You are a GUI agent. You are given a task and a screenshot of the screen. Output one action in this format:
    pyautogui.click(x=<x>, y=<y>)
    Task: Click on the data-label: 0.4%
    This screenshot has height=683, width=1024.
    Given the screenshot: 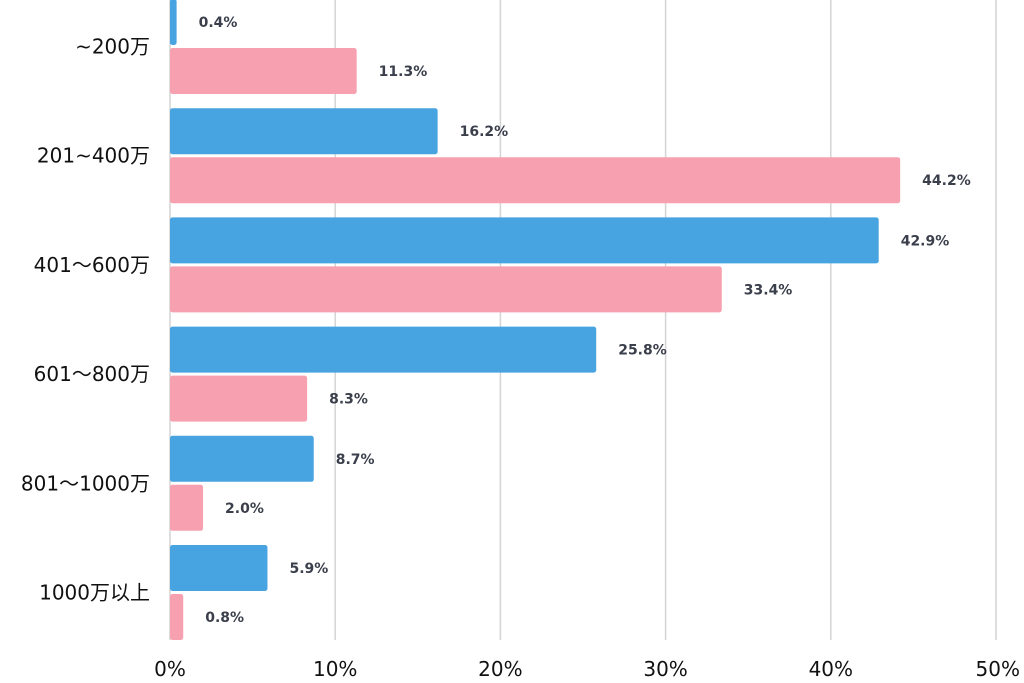 What is the action you would take?
    pyautogui.click(x=218, y=23)
    